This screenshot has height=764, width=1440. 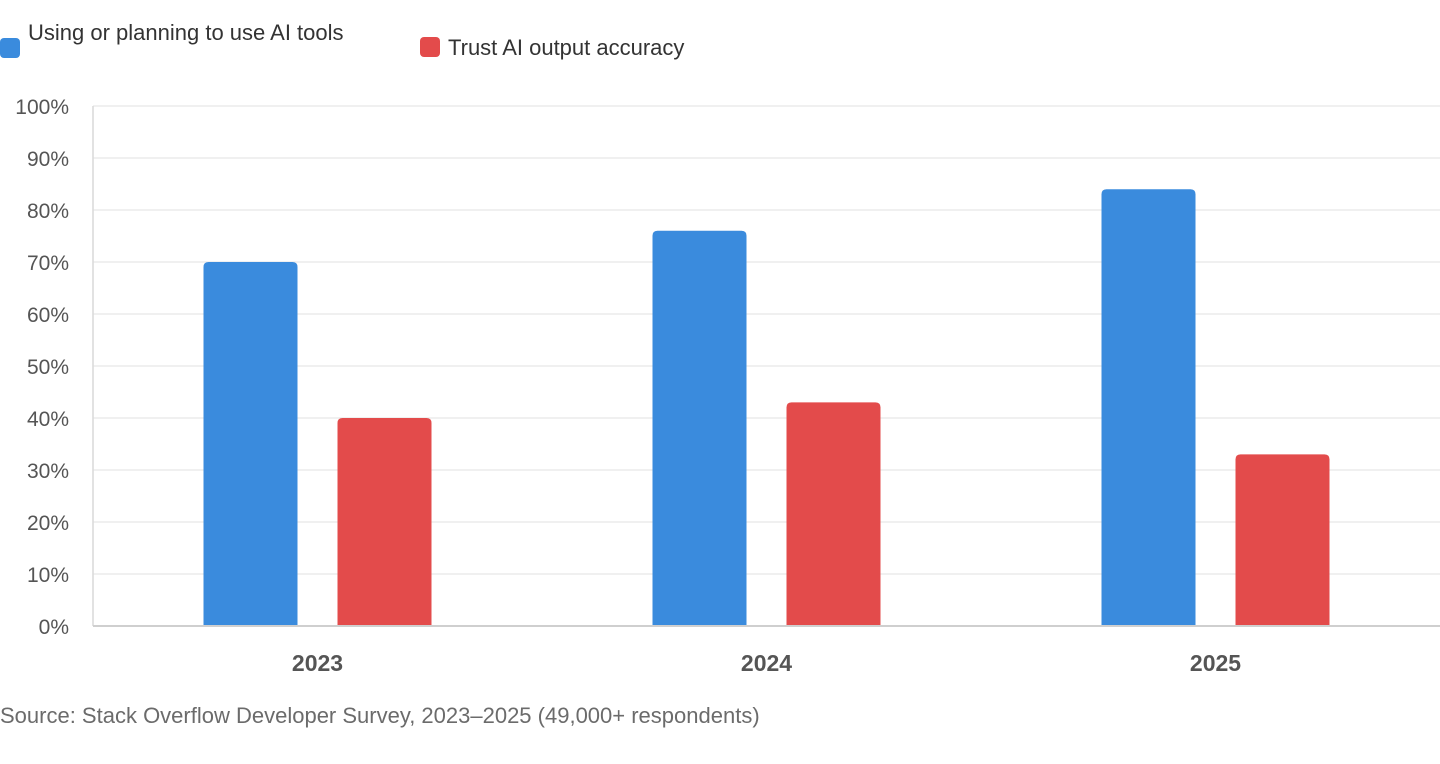 What do you see at coordinates (42, 107) in the screenshot?
I see `y-tick-label: 100%` at bounding box center [42, 107].